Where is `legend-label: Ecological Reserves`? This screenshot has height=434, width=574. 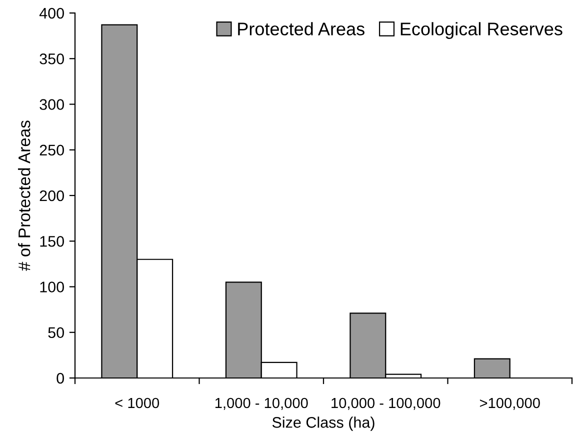
legend-label: Ecological Reserves is located at coordinates (481, 30).